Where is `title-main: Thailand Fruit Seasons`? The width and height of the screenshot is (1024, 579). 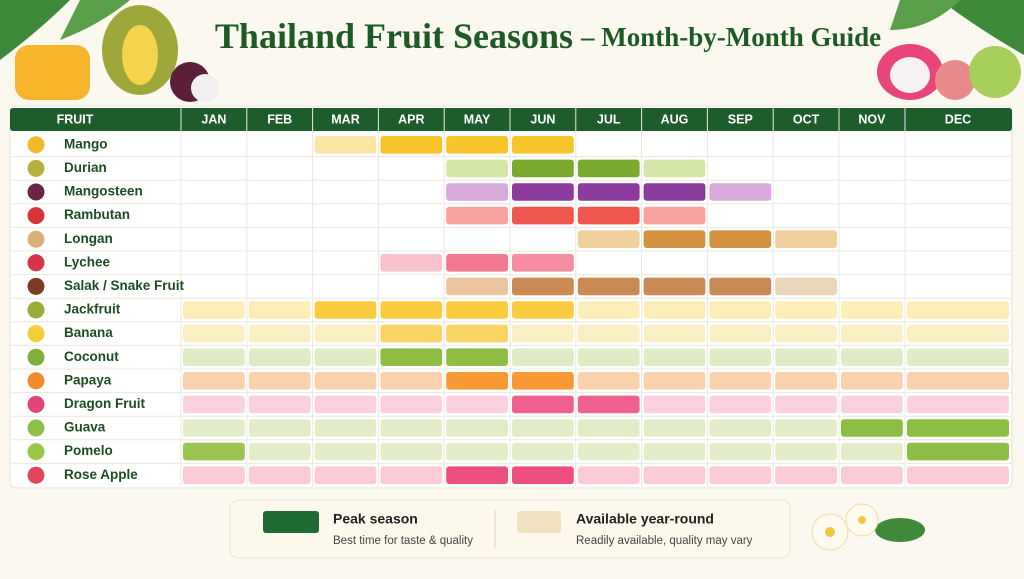 title-main: Thailand Fruit Seasons is located at coordinates (394, 36).